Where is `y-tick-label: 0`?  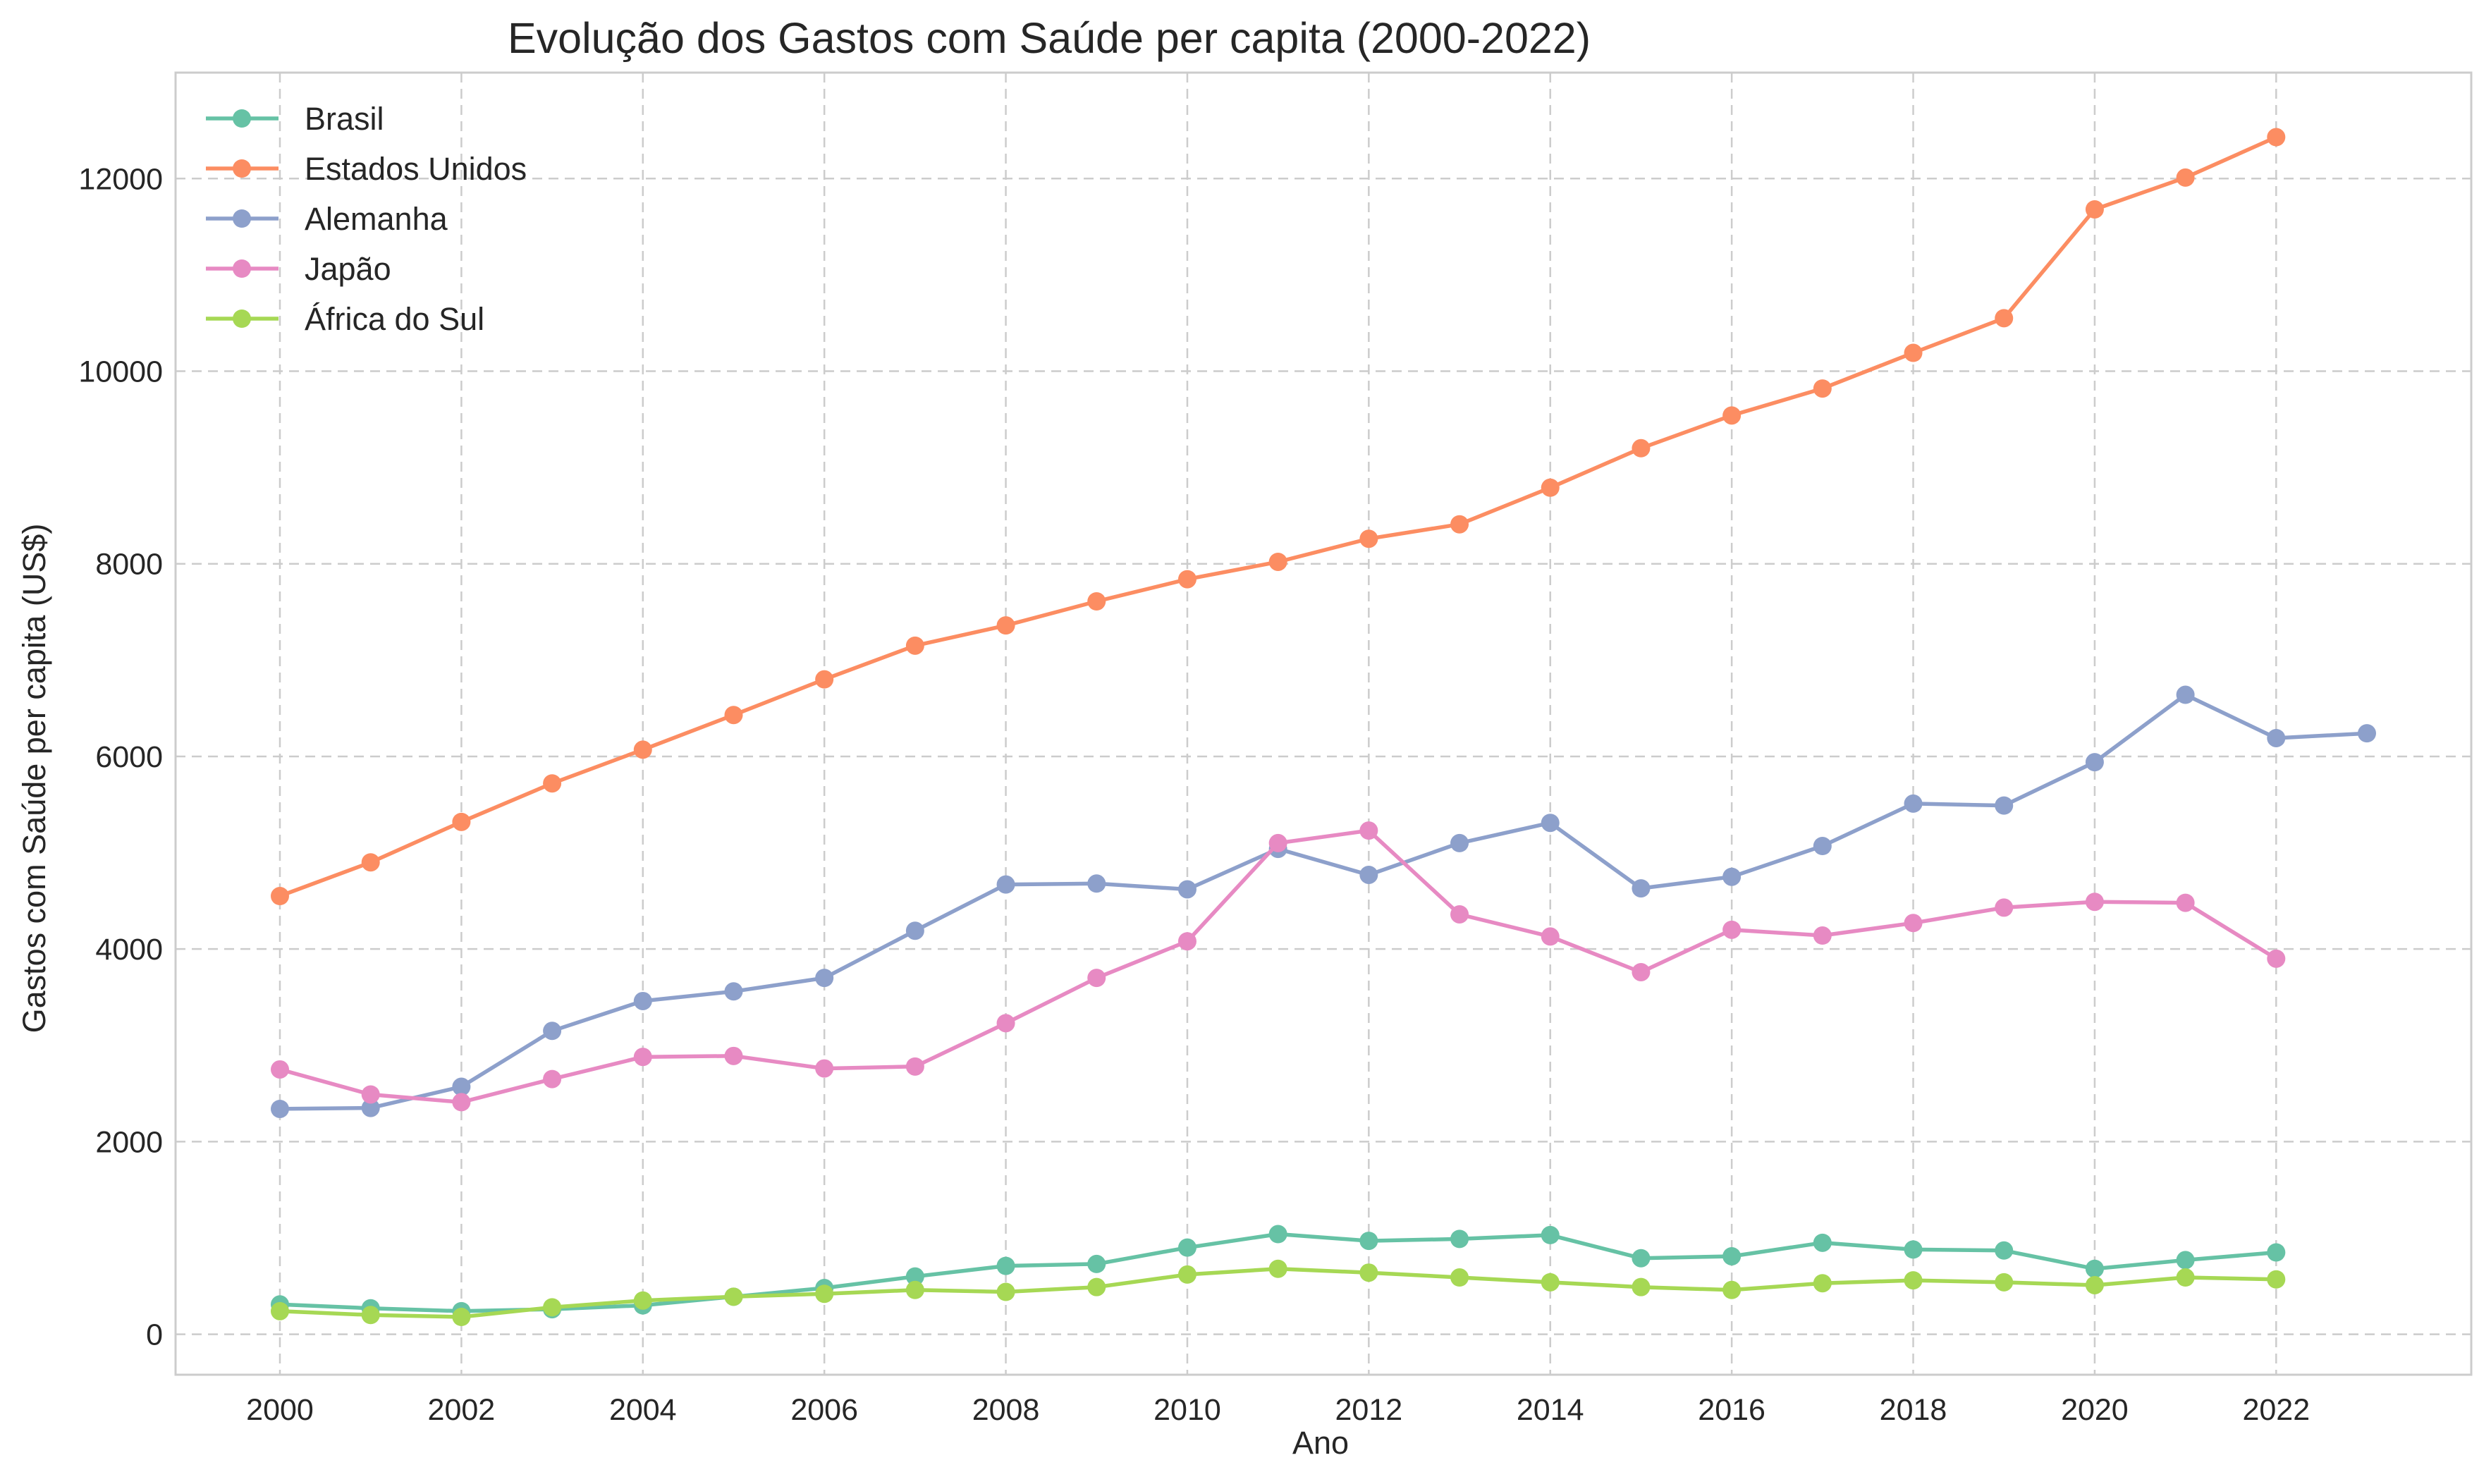 y-tick-label: 0 is located at coordinates (154, 1335).